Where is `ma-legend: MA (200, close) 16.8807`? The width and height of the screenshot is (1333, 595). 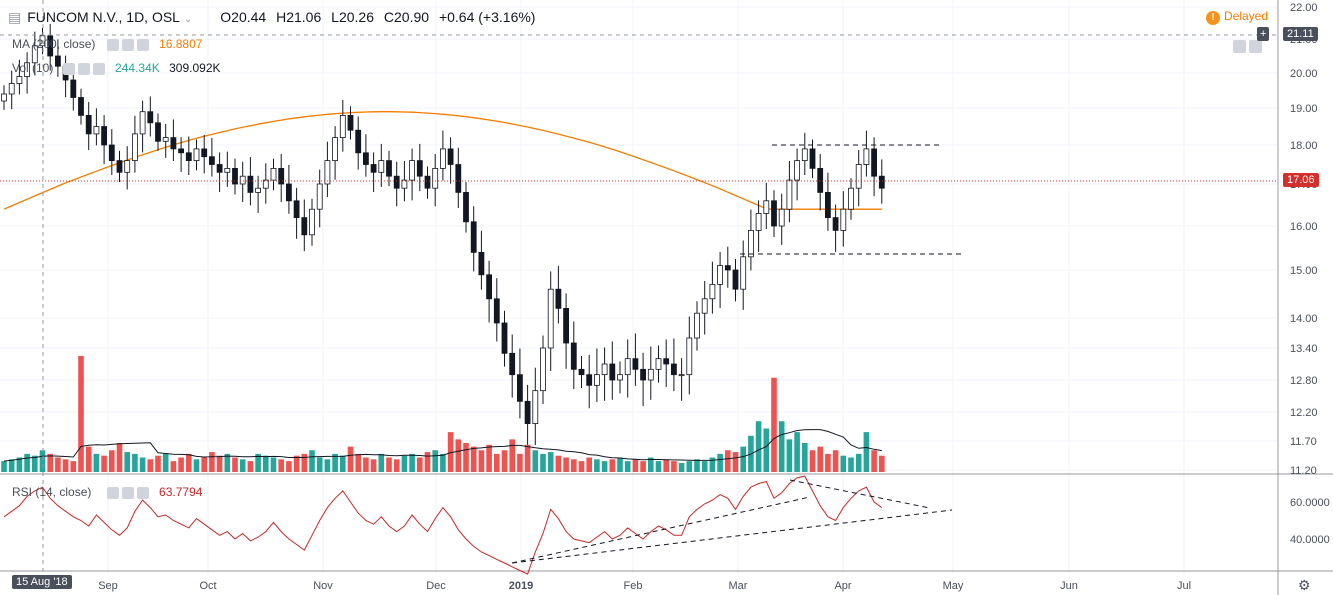 ma-legend: MA (200, close) 16.8807 is located at coordinates (107, 44).